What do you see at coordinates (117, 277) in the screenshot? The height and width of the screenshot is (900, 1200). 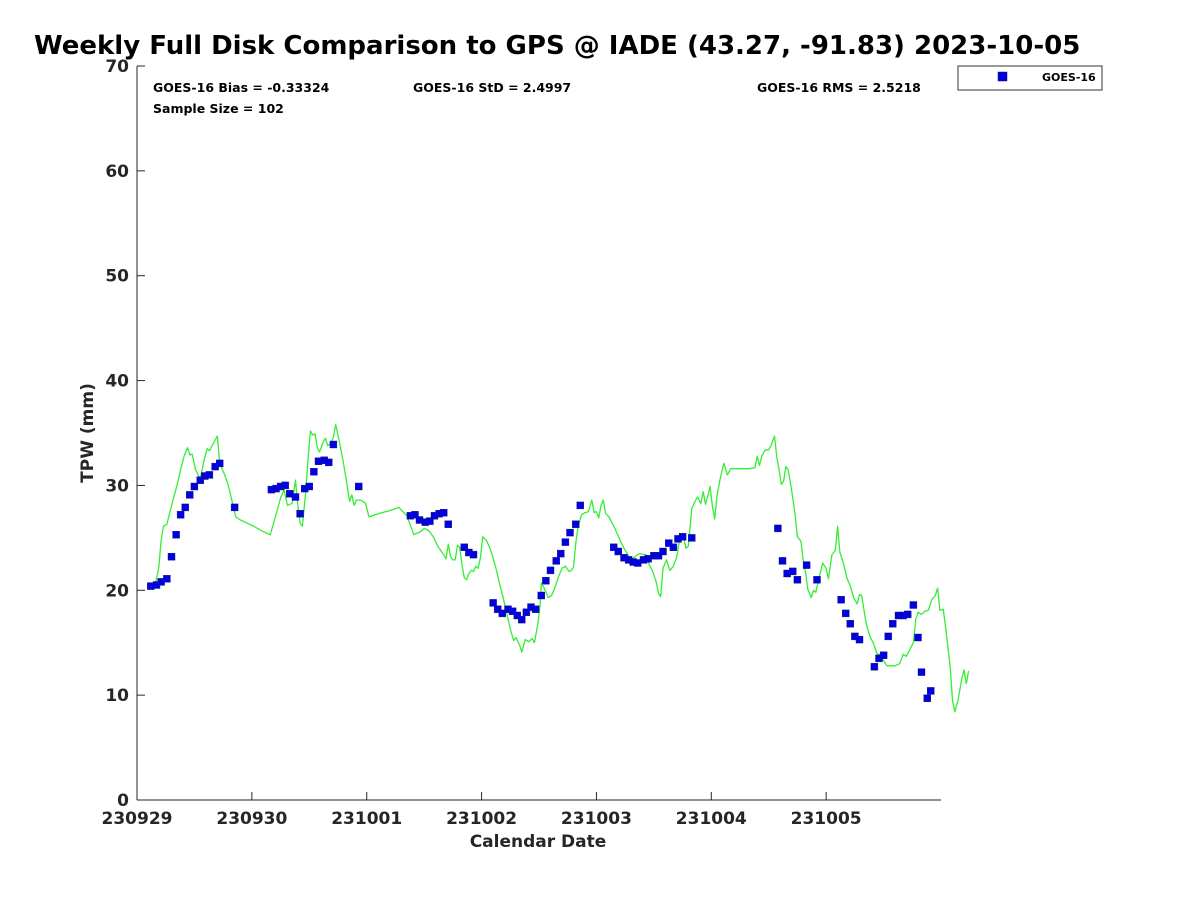 I see `y-tick-label: 50` at bounding box center [117, 277].